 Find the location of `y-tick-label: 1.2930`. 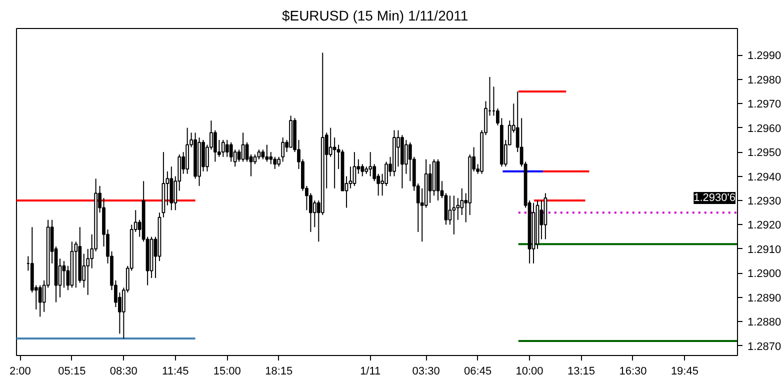

y-tick-label: 1.2930 is located at coordinates (765, 201).